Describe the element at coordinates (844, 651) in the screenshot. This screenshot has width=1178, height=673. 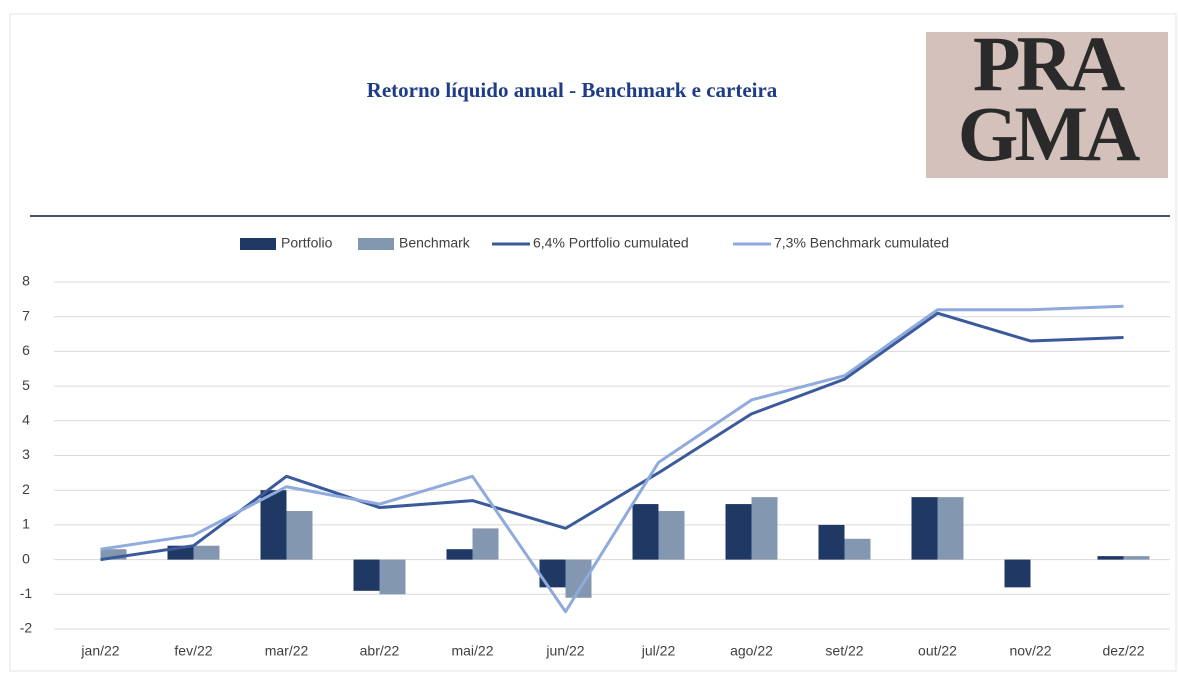
I see `x-tick-label: set/22` at that location.